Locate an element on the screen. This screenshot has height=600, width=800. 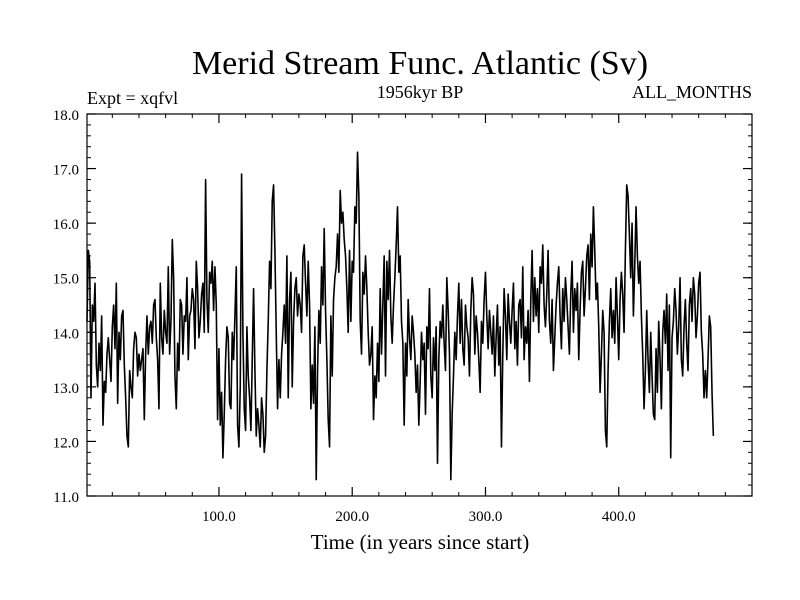
x-tick-label: 200.0 is located at coordinates (352, 517).